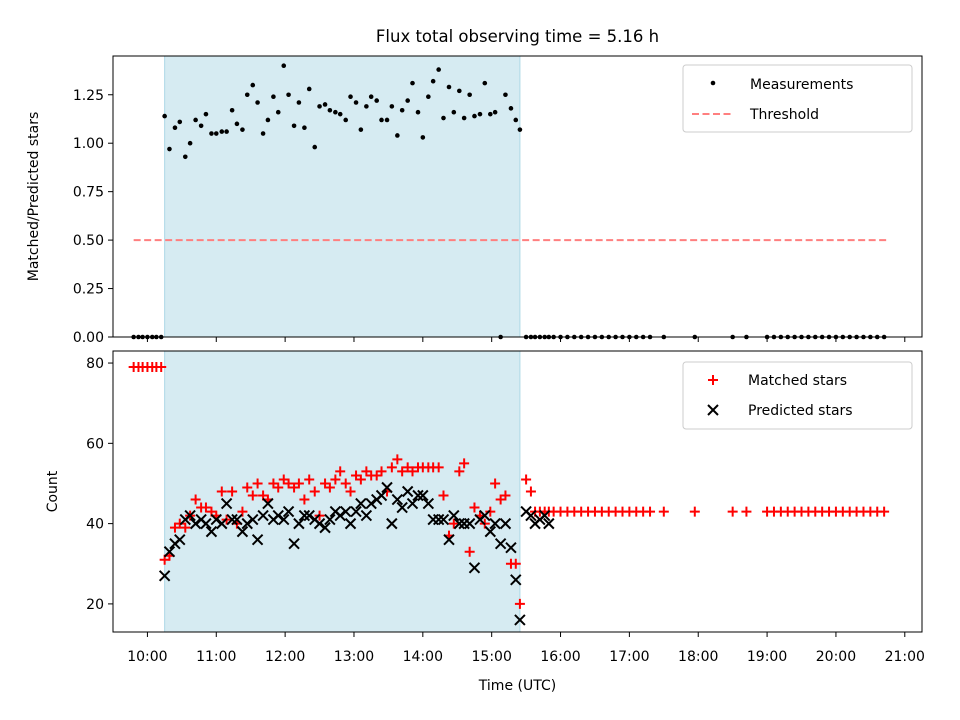  I want to click on x-tick-label: 15:00, so click(492, 657).